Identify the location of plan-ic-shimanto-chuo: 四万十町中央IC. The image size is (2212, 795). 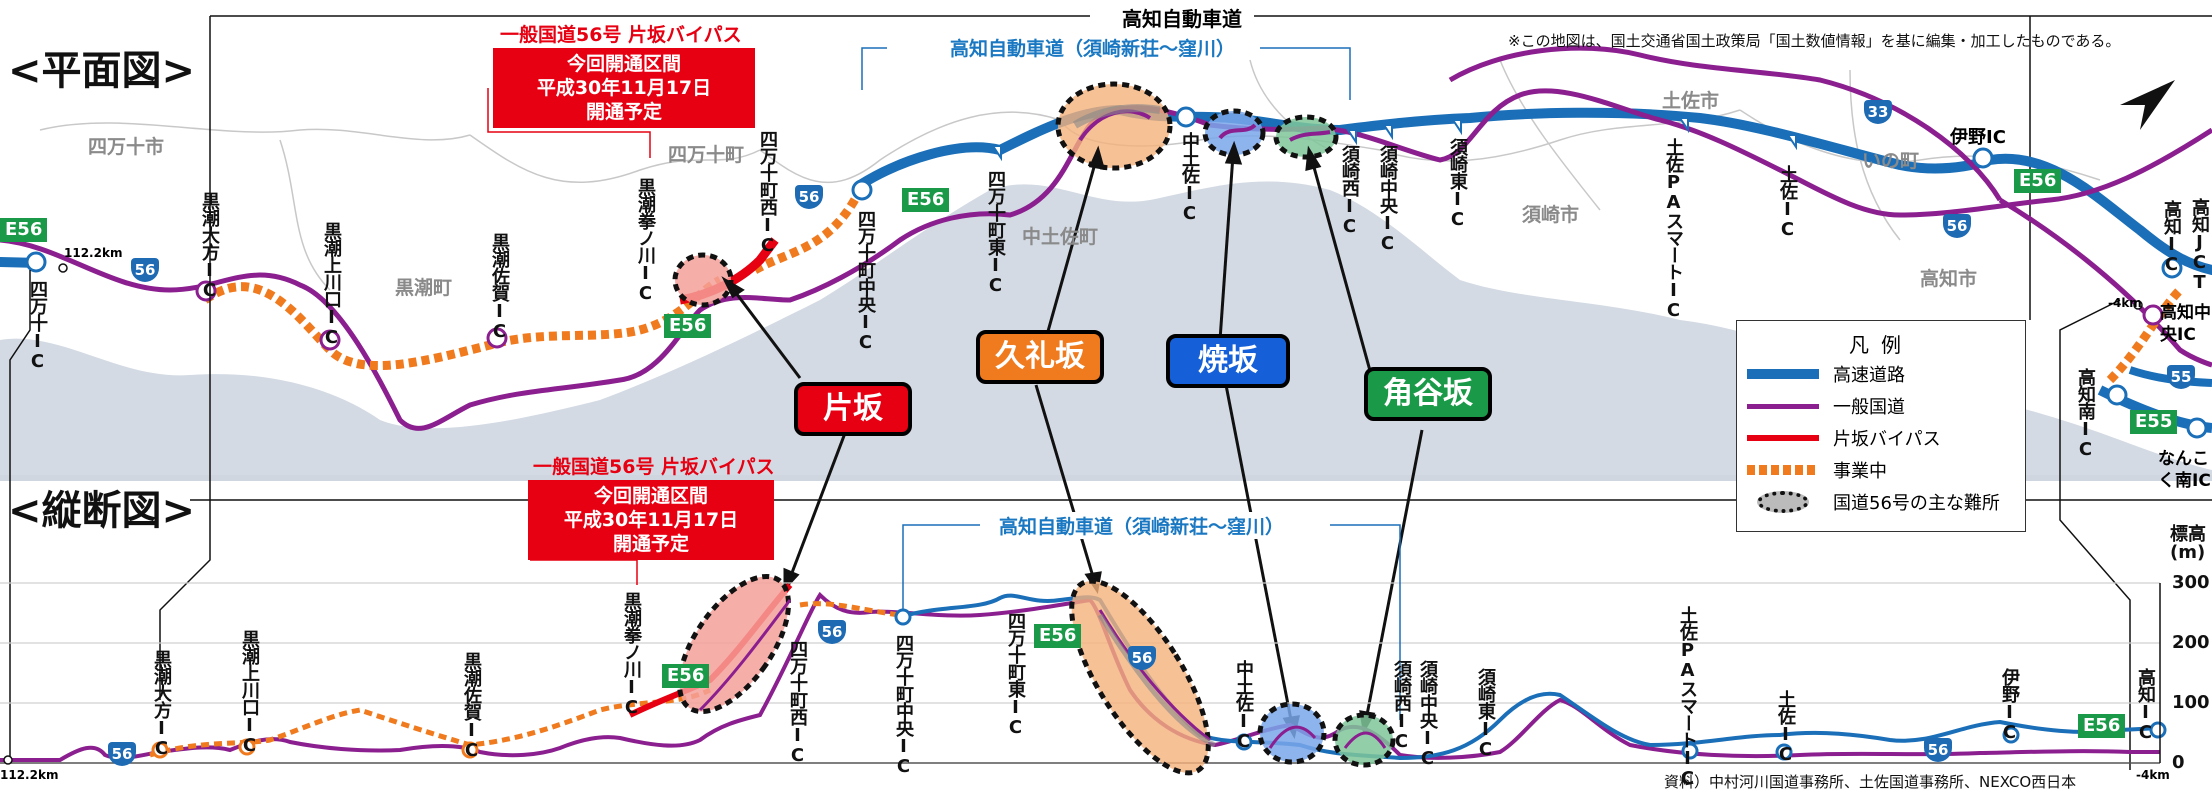
(865, 281).